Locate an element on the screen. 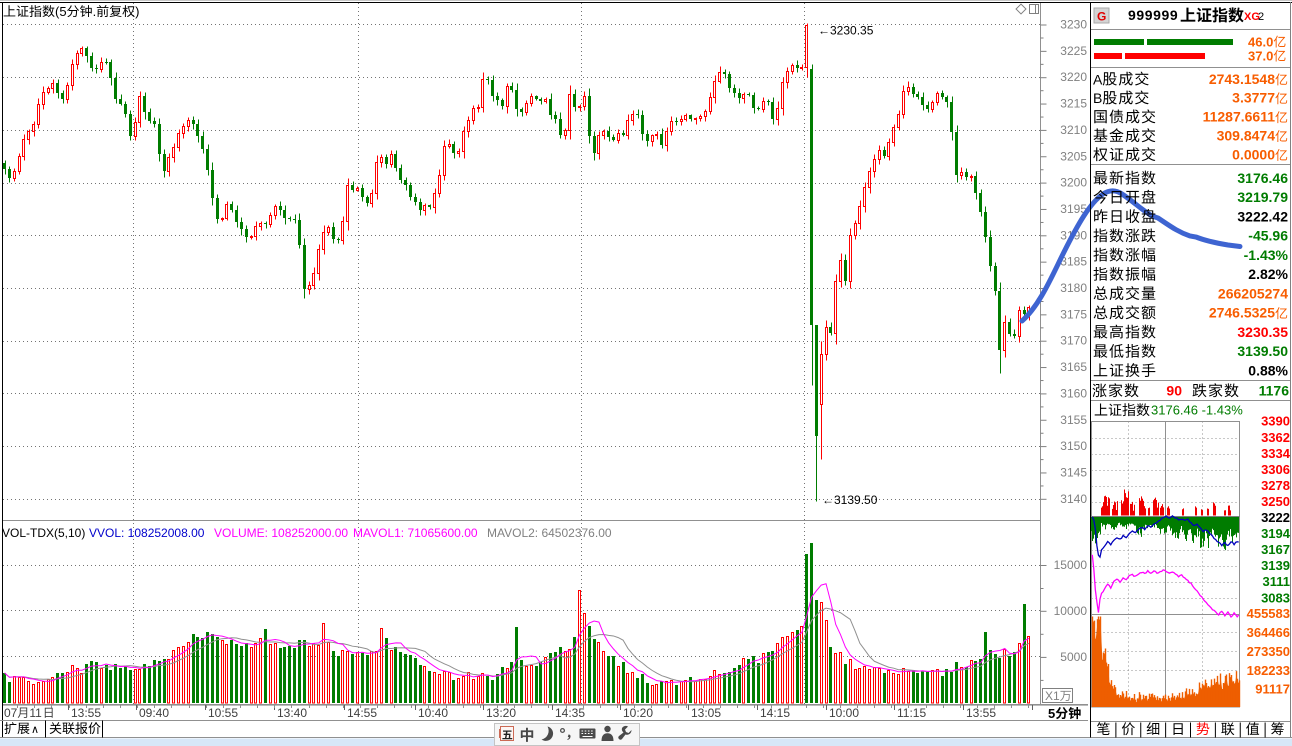 This screenshot has height=746, width=1292. svg-text: 10:40 is located at coordinates (433, 713).